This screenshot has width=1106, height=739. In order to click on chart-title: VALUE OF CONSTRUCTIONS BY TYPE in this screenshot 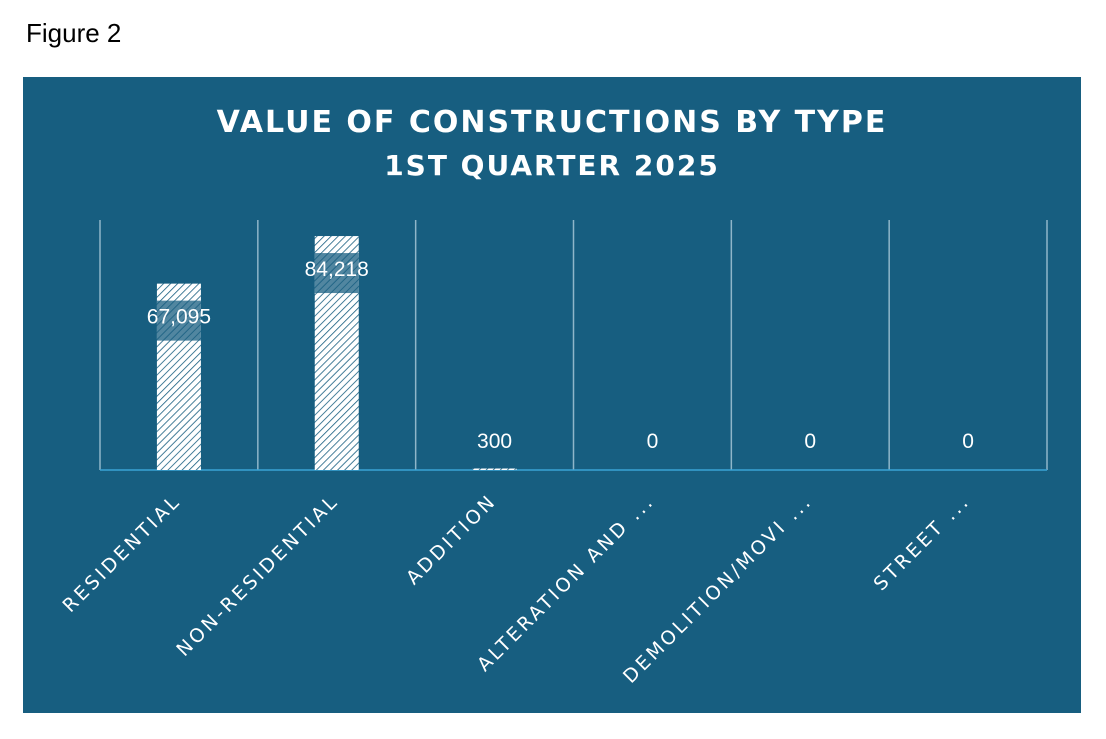, I will do `click(552, 122)`.